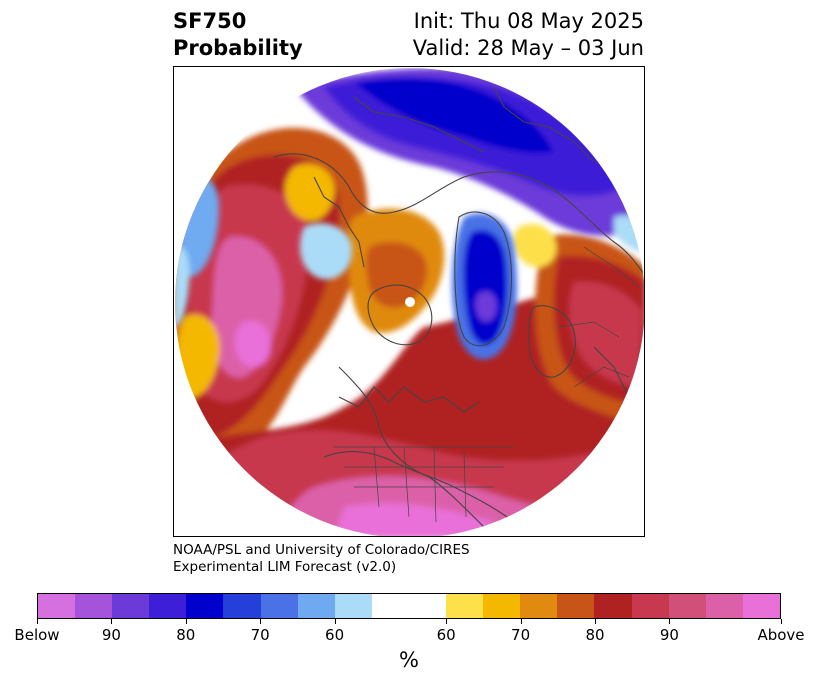  Describe the element at coordinates (238, 35) in the screenshot. I see `title-block: SF750 Probability` at that location.